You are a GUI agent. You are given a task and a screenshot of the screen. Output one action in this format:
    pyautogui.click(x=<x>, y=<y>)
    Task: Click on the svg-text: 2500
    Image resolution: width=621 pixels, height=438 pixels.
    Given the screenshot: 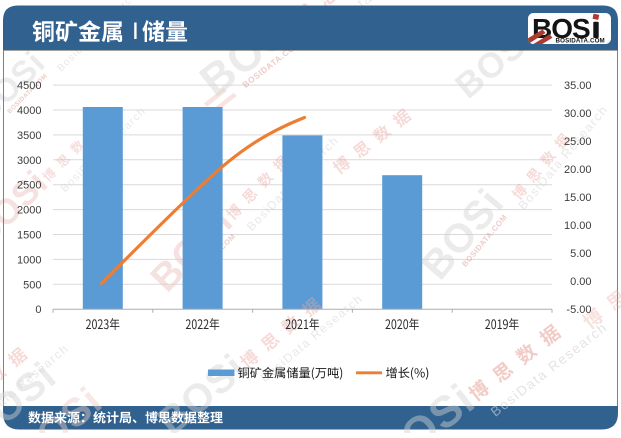 What is the action you would take?
    pyautogui.click(x=29, y=186)
    